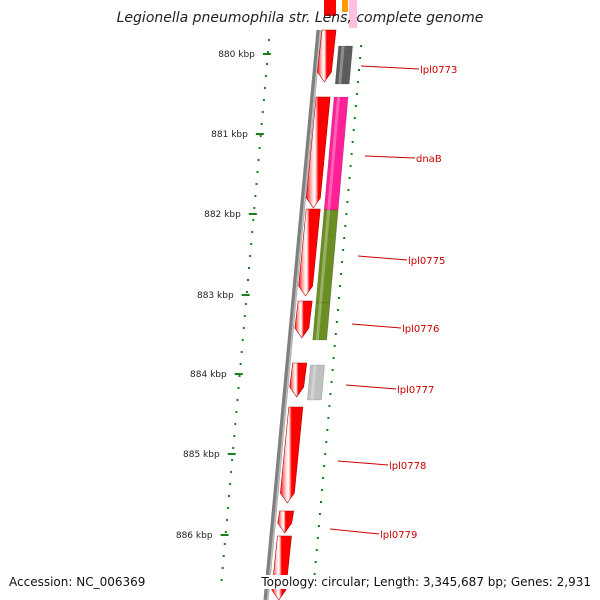 This screenshot has width=600, height=600. What do you see at coordinates (438, 70) in the screenshot?
I see `gene-label: lpl0773` at bounding box center [438, 70].